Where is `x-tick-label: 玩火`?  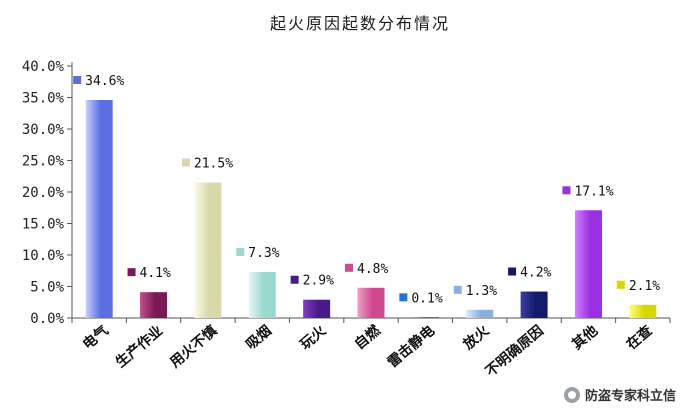
x-tick-label: 玩火 is located at coordinates (313, 337).